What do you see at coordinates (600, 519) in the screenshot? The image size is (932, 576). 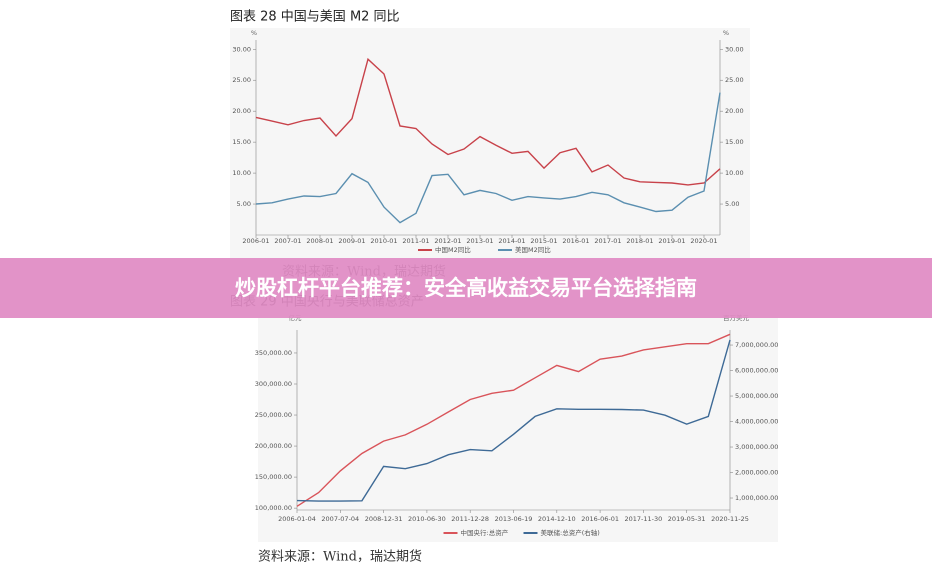 I see `x-tick-label: 2016-06-01` at bounding box center [600, 519].